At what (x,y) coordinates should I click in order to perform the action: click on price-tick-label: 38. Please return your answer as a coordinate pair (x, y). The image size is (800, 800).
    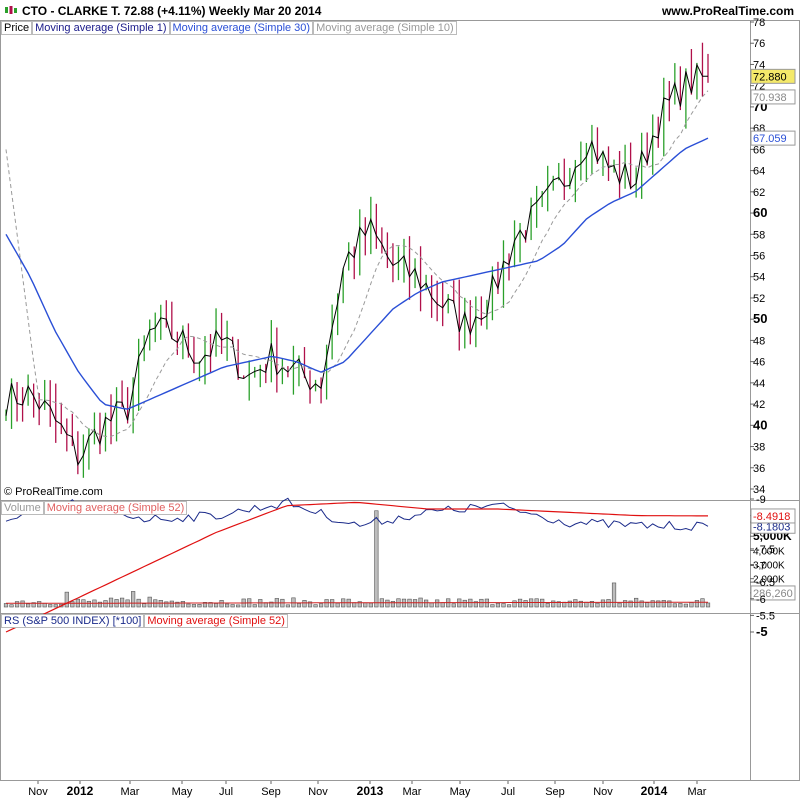
    Looking at the image, I should click on (759, 448).